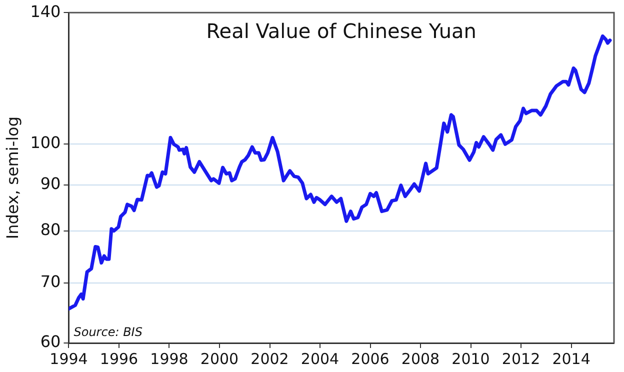  Describe the element at coordinates (50, 342) in the screenshot. I see `y-tick-label: 60` at that location.